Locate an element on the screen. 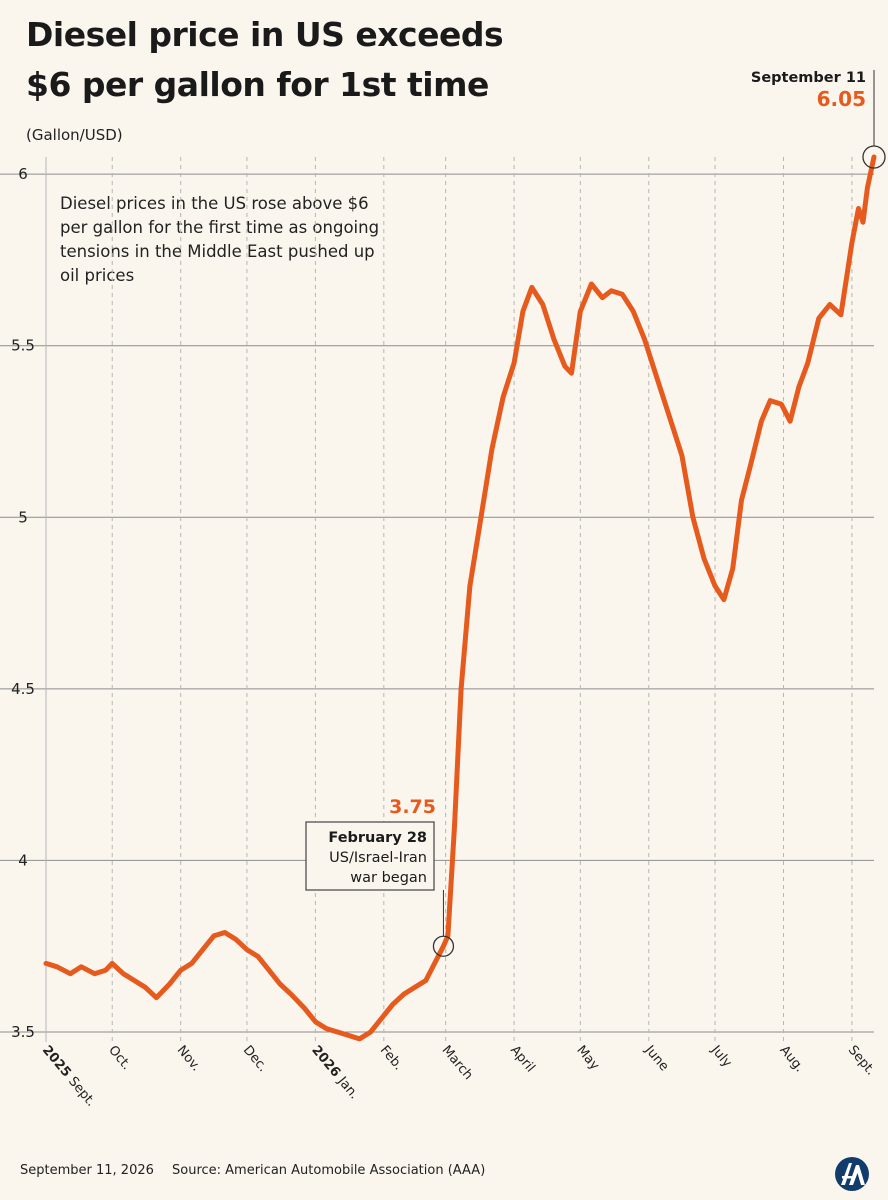 The height and width of the screenshot is (1200, 888). x-tick-label: 2026 Jan. is located at coordinates (334, 1072).